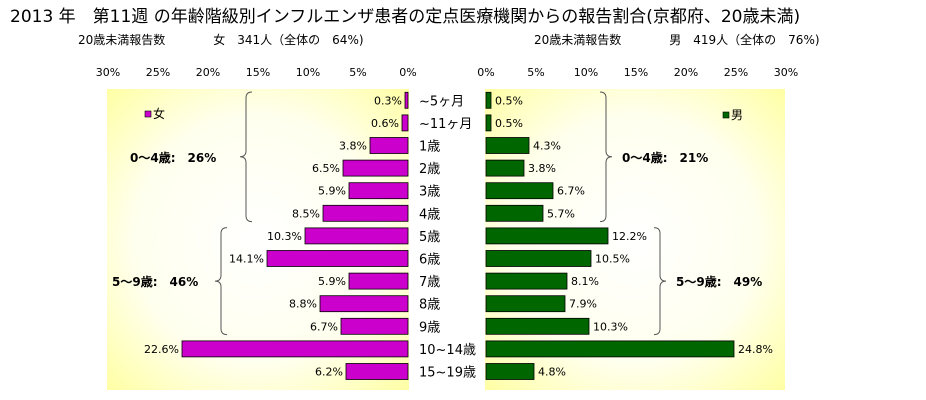 This screenshot has width=926, height=400. What do you see at coordinates (585, 281) in the screenshot?
I see `male-data-label: 8.1%` at bounding box center [585, 281].